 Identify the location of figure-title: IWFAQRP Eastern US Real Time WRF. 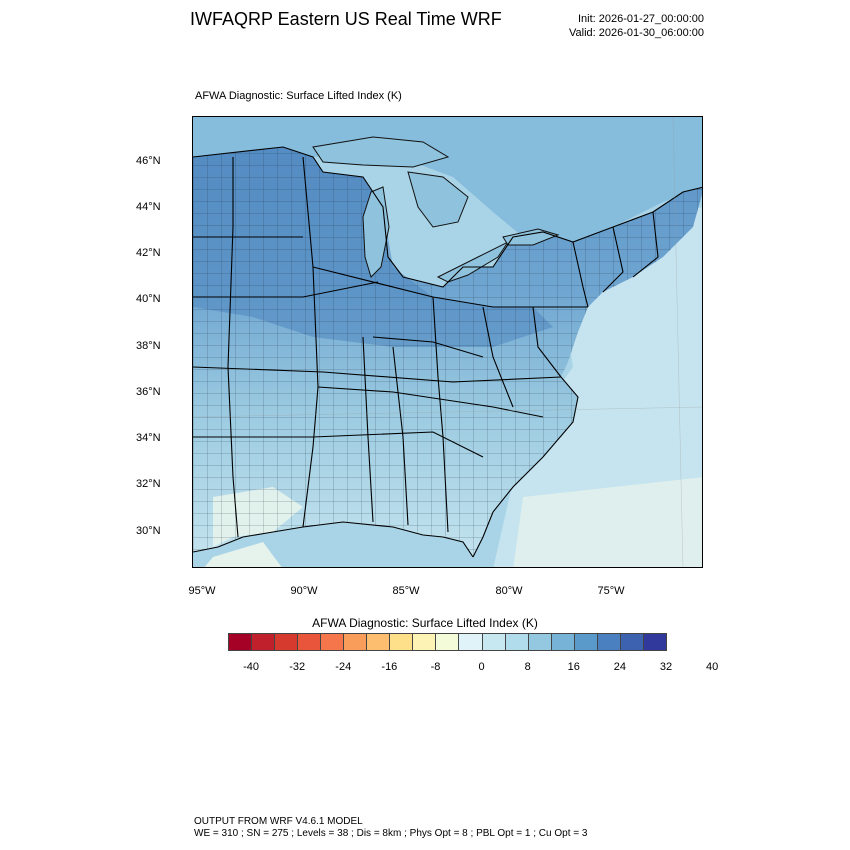
(346, 19).